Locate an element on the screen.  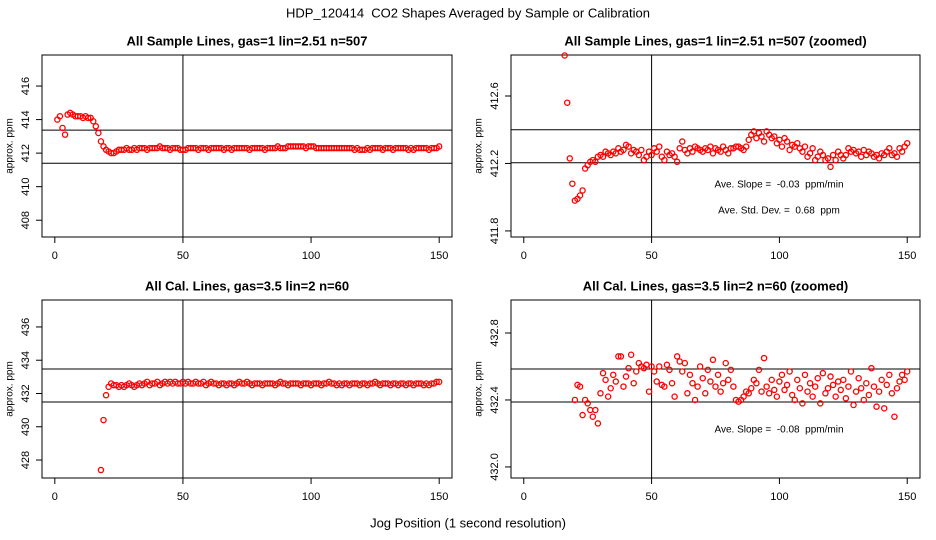
y-tick-label: 430 is located at coordinates (26, 427).